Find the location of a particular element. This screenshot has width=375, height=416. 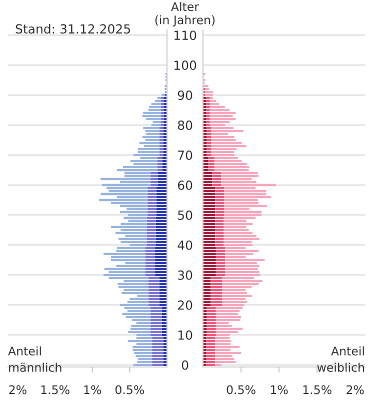

y-tick-label: 80 is located at coordinates (185, 125).